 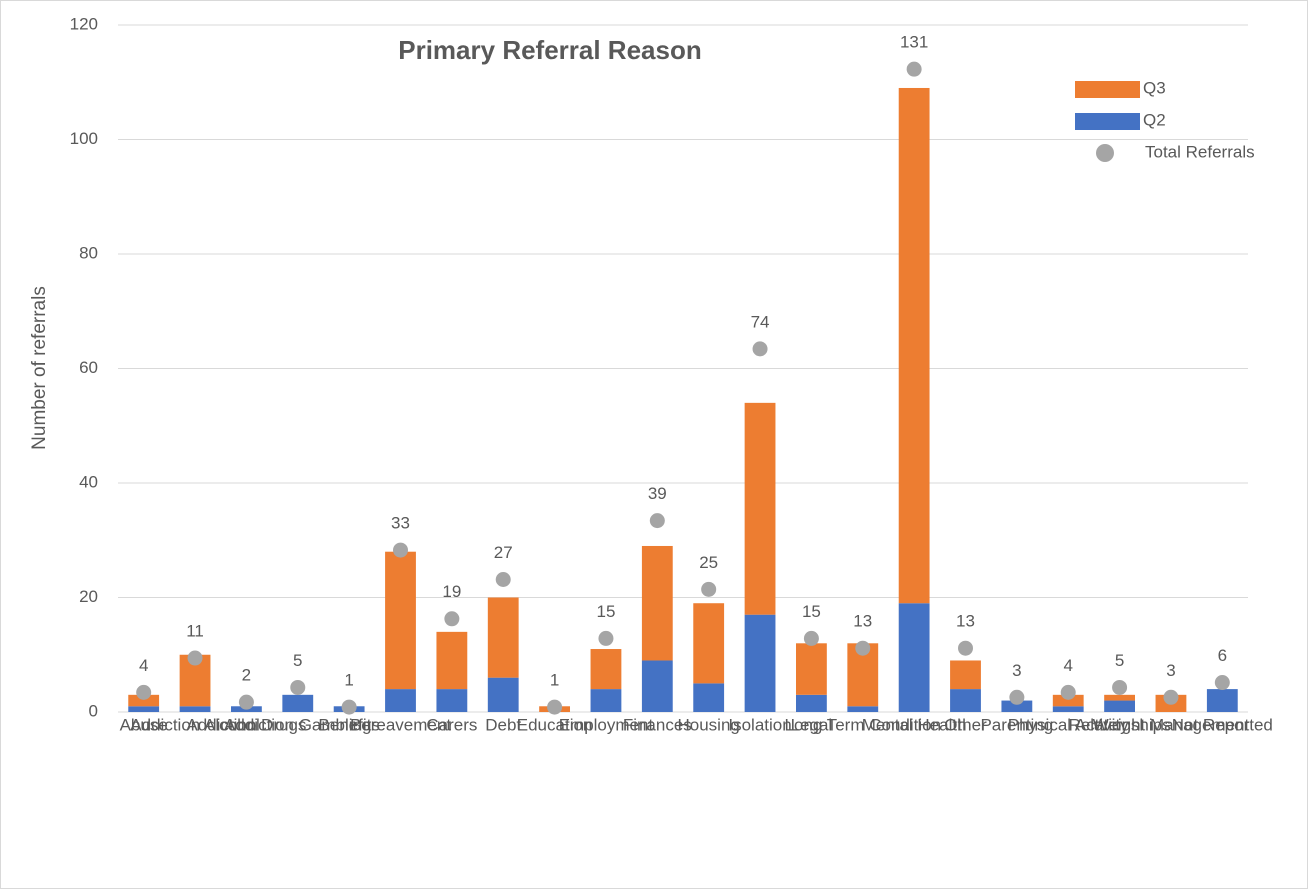 I want to click on y-axis-title: Number of referrals, so click(x=39, y=368).